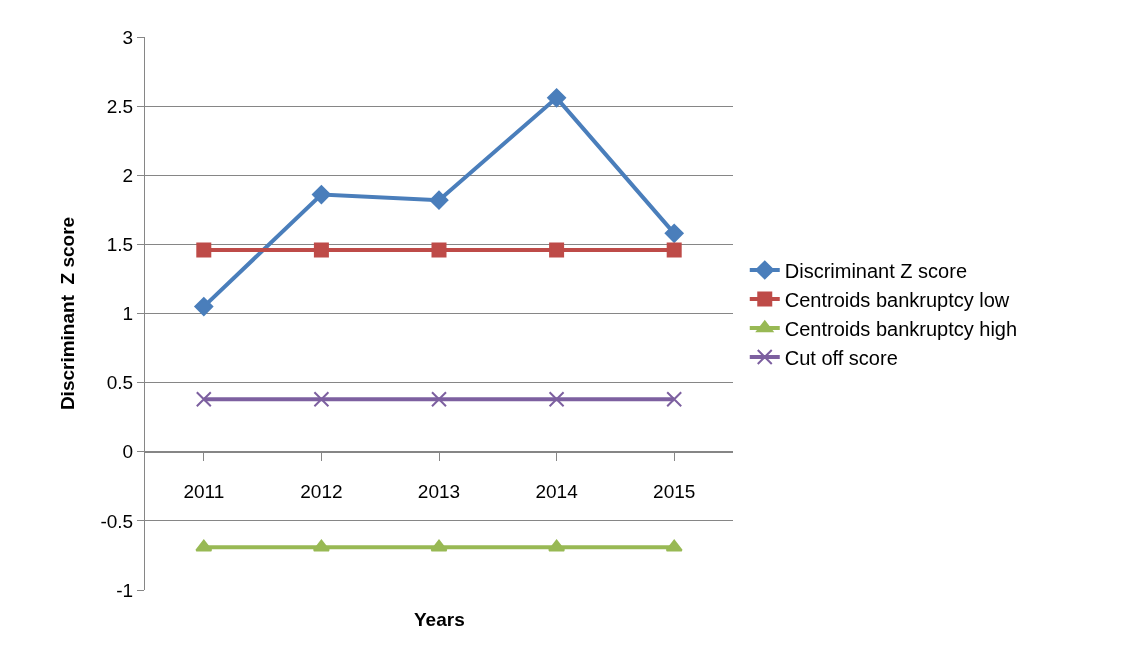  What do you see at coordinates (120, 106) in the screenshot?
I see `y-tick-label: 2.5` at bounding box center [120, 106].